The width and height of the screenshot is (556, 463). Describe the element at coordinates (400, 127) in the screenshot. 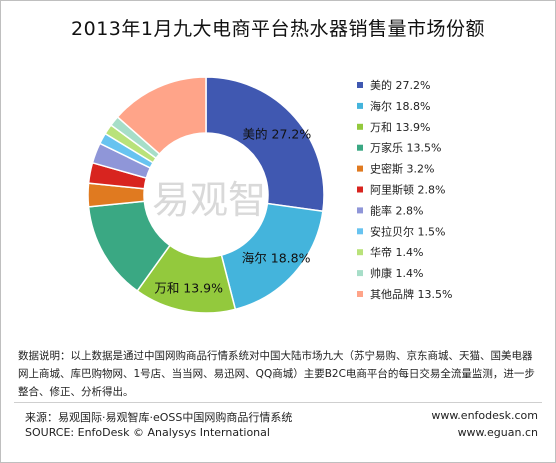

I see `legend-item-2: 万和 13.9%` at that location.